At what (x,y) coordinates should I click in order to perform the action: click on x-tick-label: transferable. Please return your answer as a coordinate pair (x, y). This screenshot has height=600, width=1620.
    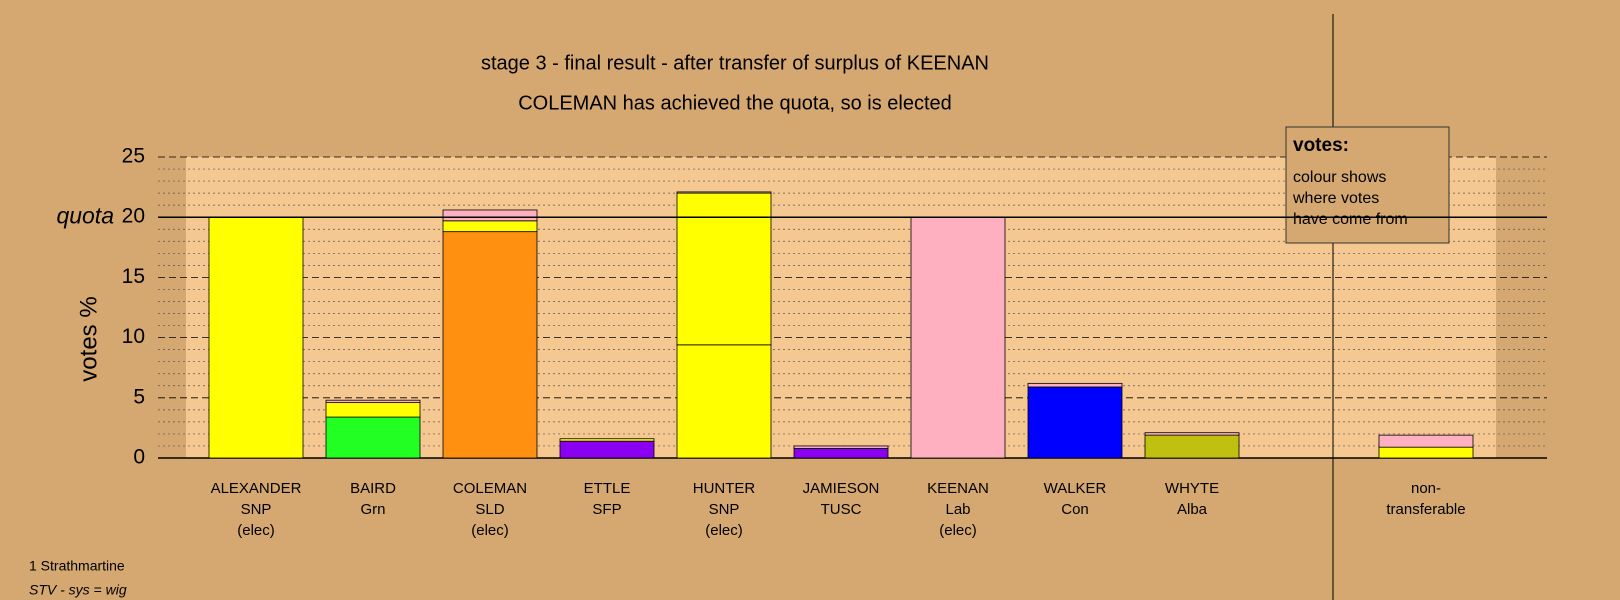
    Looking at the image, I should click on (1425, 509).